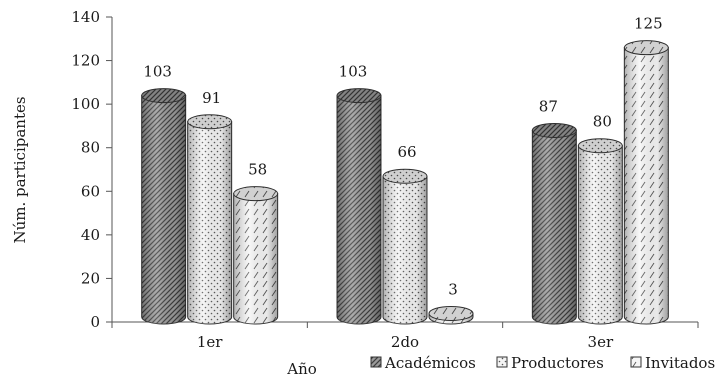 This screenshot has height=382, width=727. What do you see at coordinates (210, 342) in the screenshot?
I see `x-tick-label: 1er` at bounding box center [210, 342].